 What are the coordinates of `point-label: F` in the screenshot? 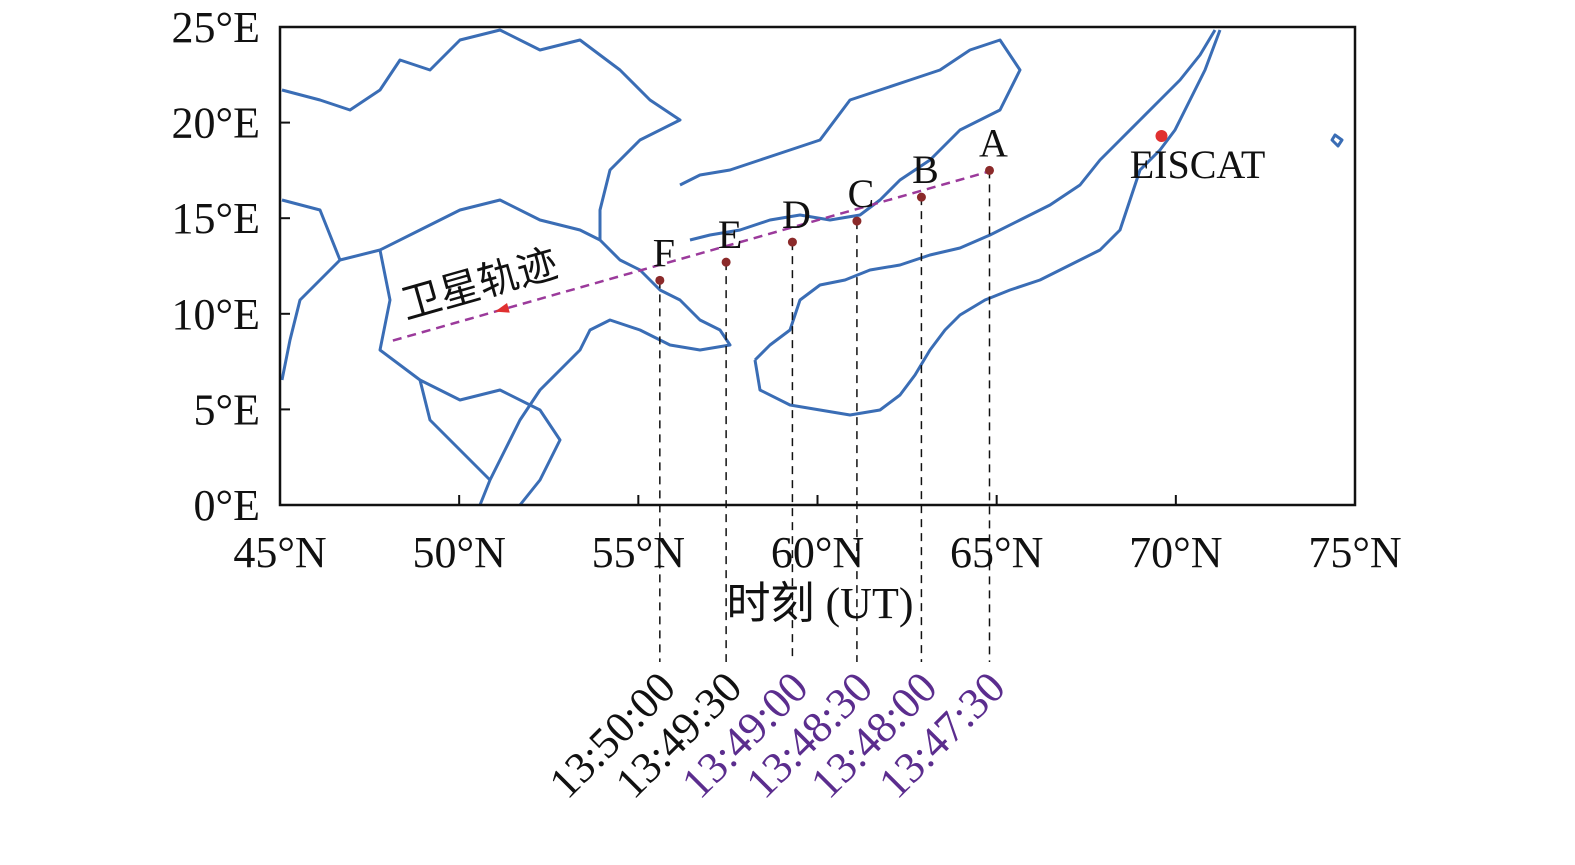 It's located at (664, 252).